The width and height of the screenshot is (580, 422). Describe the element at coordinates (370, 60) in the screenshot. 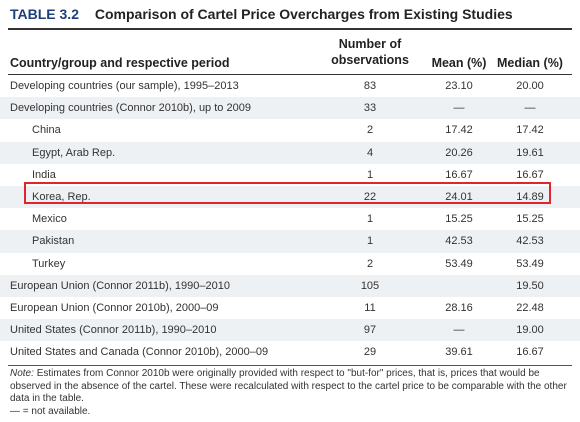

I see `header-observations-line2: observations` at that location.